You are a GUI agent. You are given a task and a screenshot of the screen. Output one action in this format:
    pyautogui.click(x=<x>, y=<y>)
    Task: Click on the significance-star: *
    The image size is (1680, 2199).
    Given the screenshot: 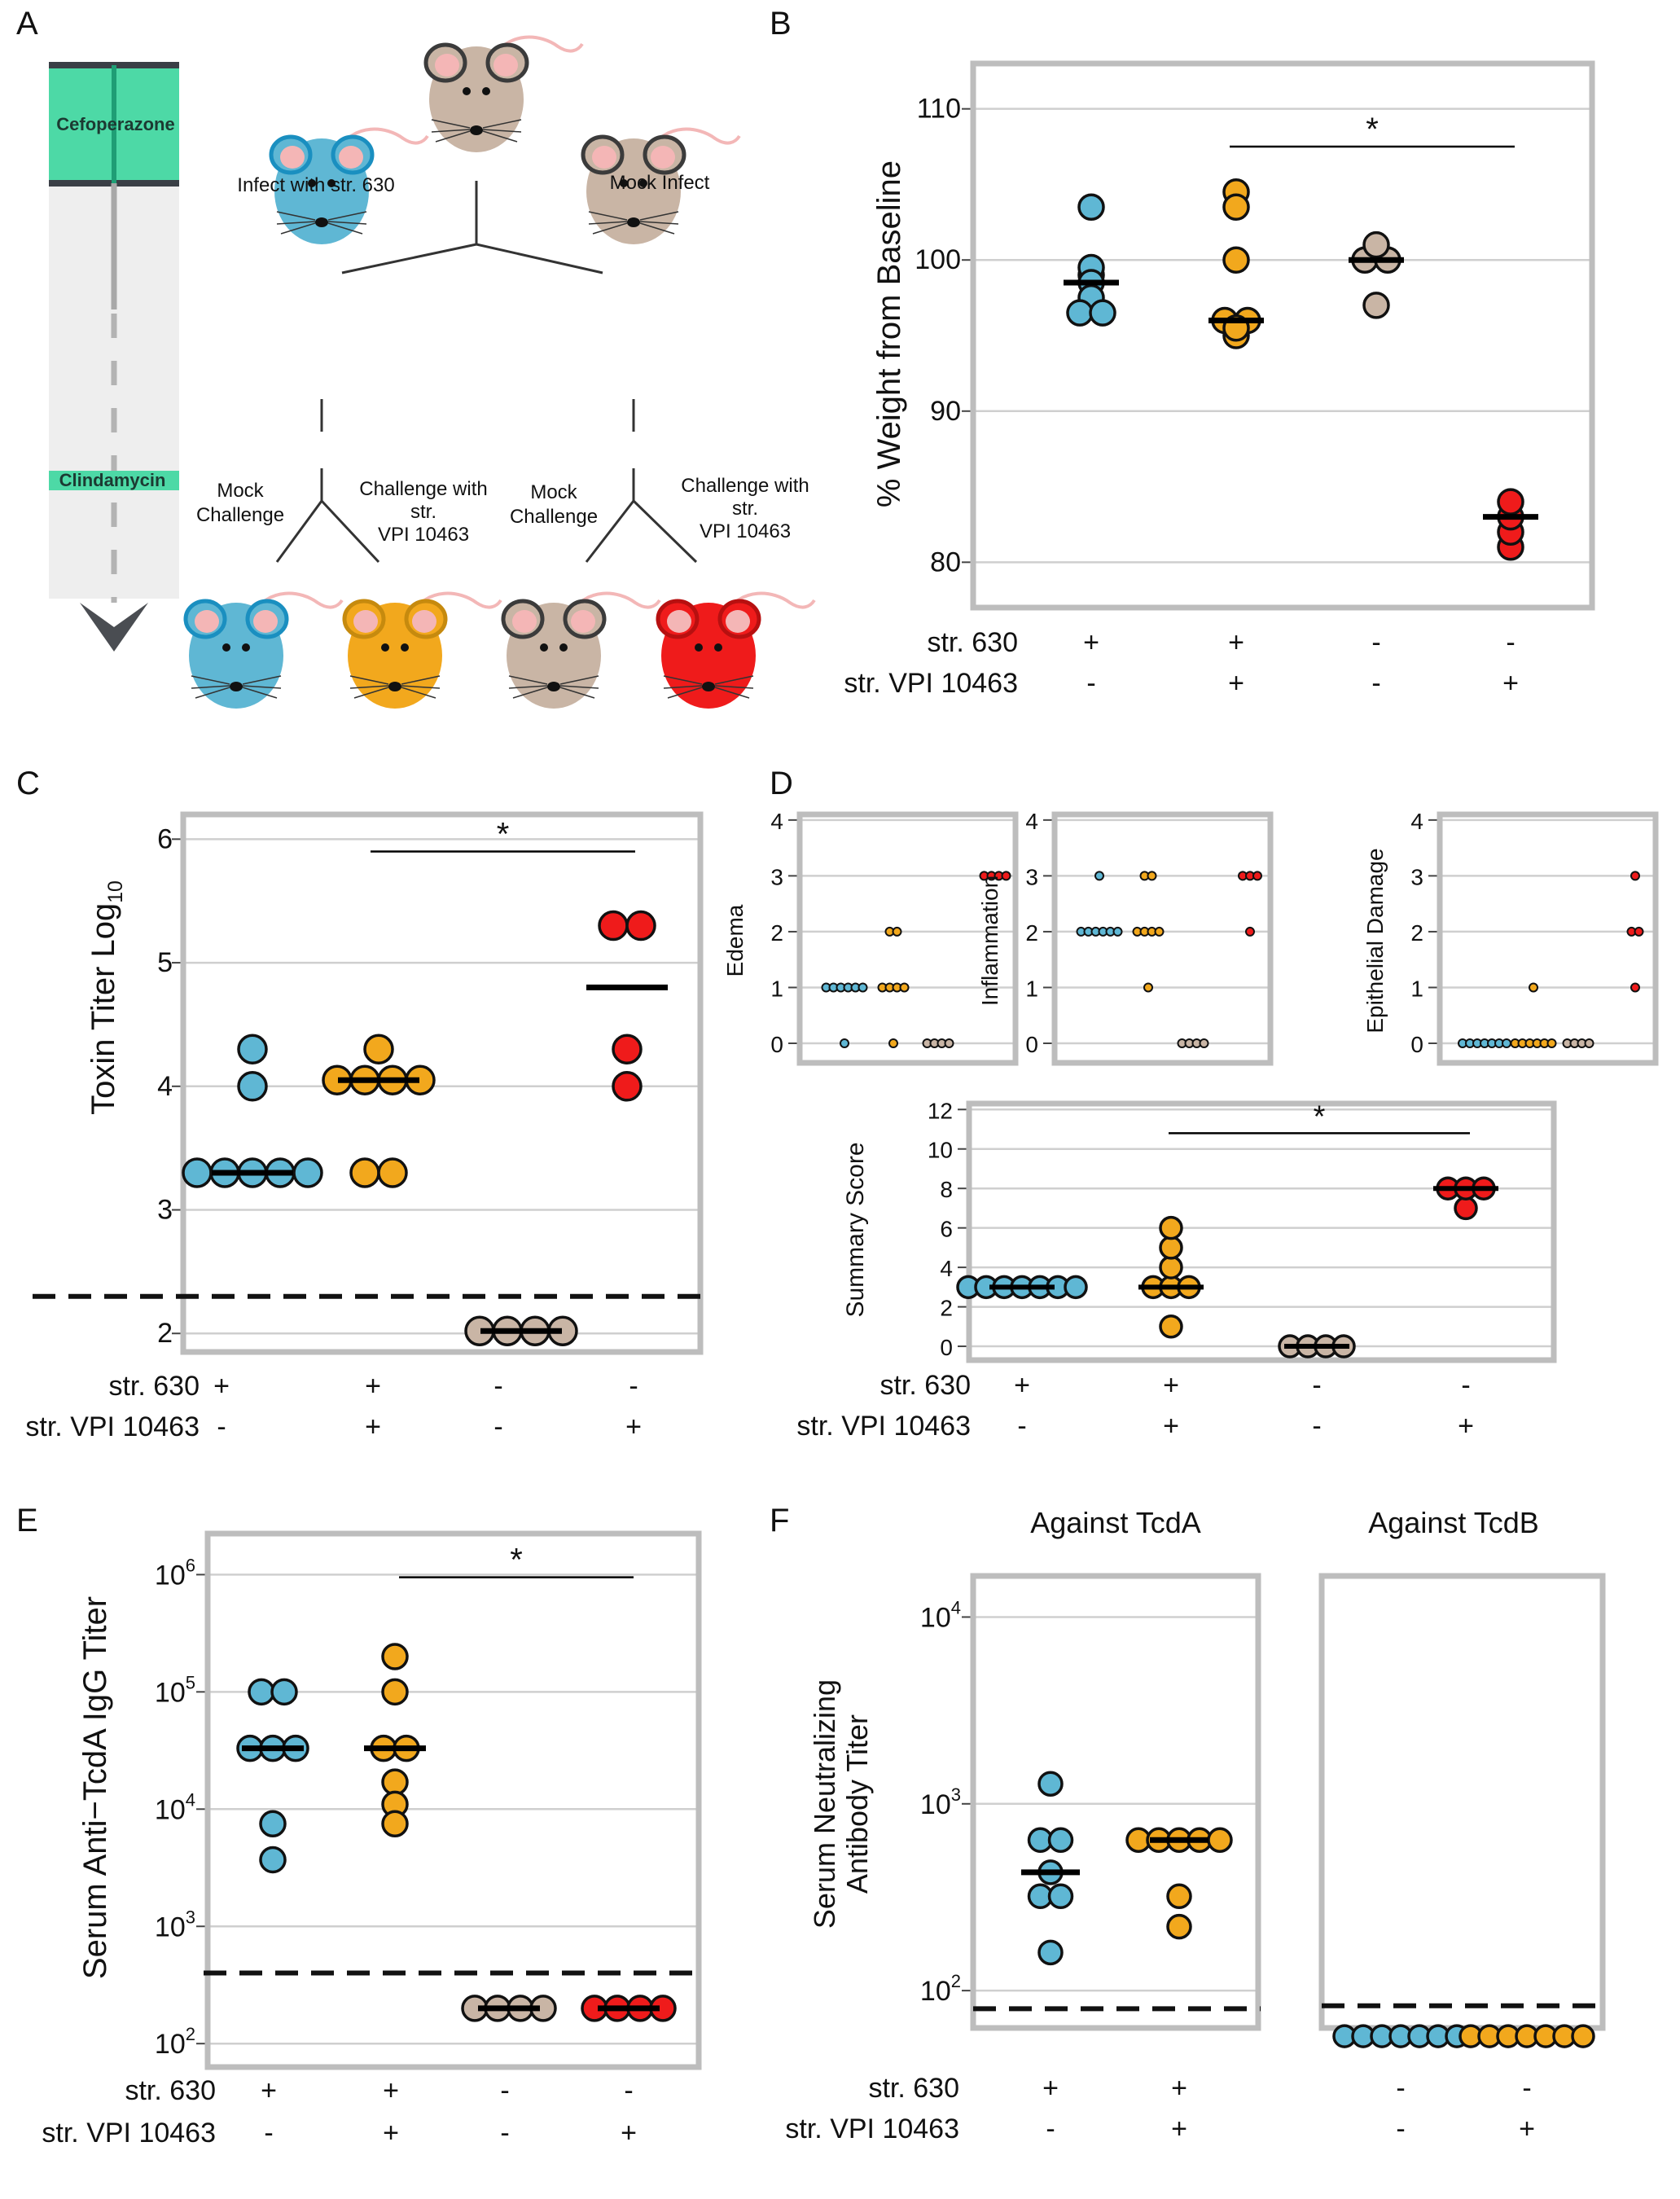 What is the action you would take?
    pyautogui.click(x=516, y=1560)
    